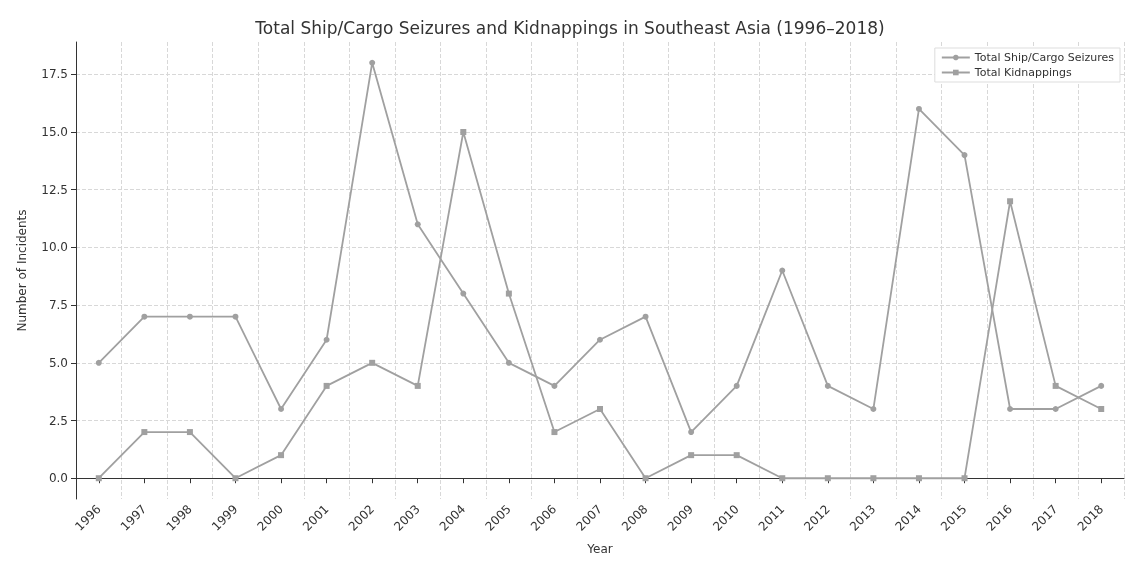 This screenshot has height=568, width=1140. Describe the element at coordinates (54, 74) in the screenshot. I see `y-tick-label: 17.5` at that location.